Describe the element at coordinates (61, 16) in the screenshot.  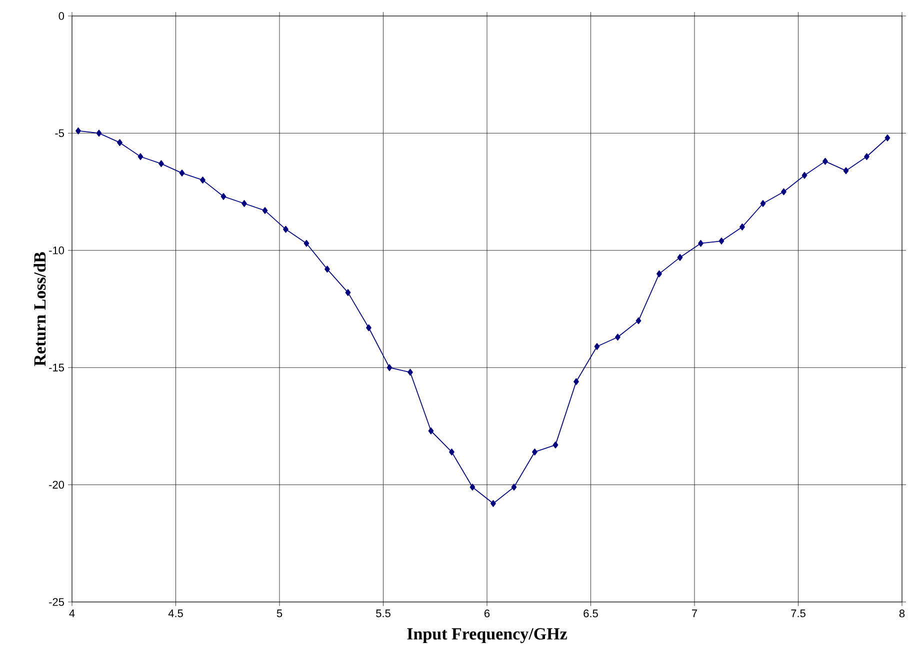
I see `y-tick-label: 0` at that location.